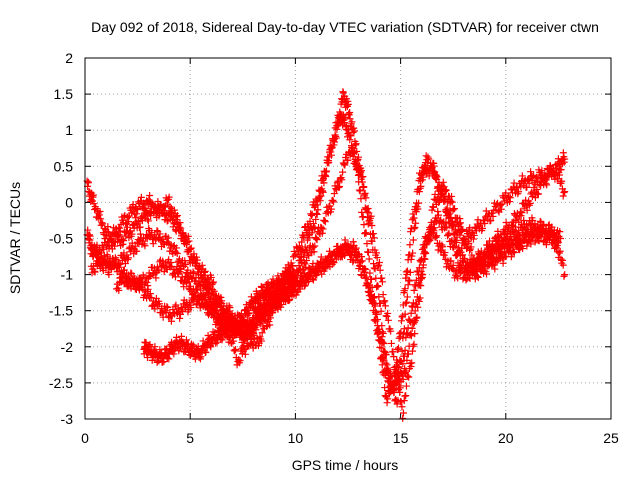 This screenshot has width=640, height=480. What do you see at coordinates (401, 438) in the screenshot?
I see `x-tick-label: 15` at bounding box center [401, 438].